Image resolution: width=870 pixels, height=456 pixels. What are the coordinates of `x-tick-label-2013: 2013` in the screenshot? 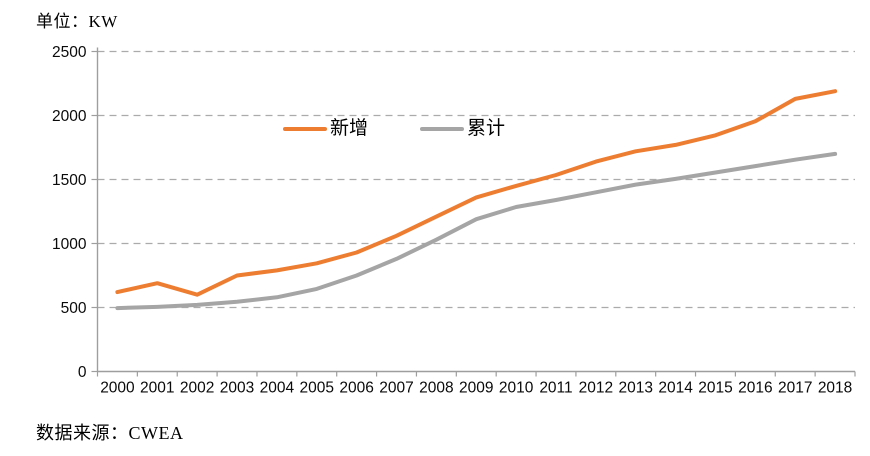 It's located at (635, 388).